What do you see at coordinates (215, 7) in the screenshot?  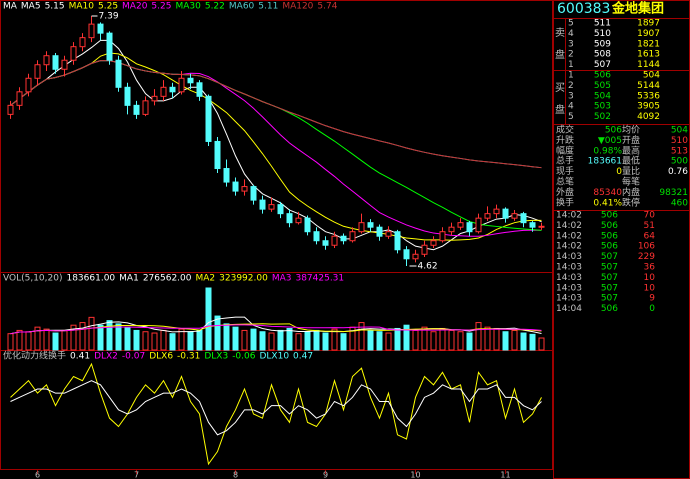 I see `ma-value: 5.22` at bounding box center [215, 7].